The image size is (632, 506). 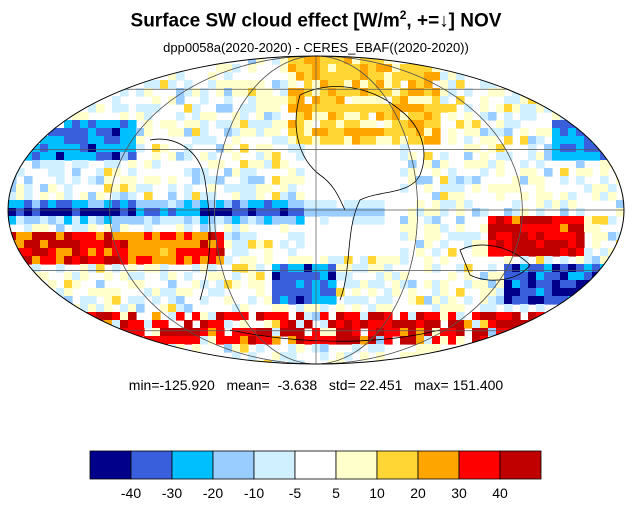 What do you see at coordinates (131, 493) in the screenshot?
I see `colorbar-tick-label: -40` at bounding box center [131, 493].